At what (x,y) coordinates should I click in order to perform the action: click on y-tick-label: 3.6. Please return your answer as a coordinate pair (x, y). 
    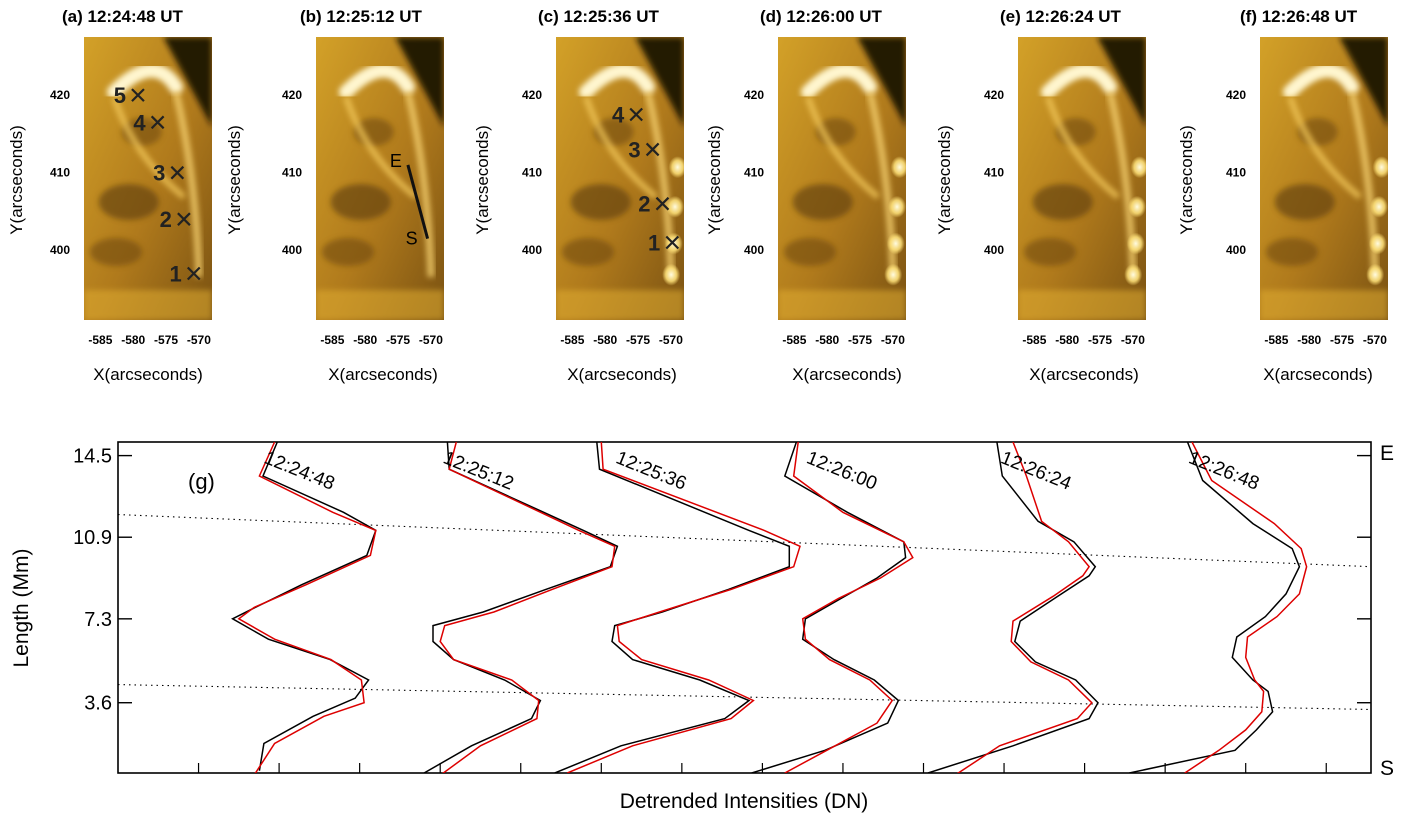
    Looking at the image, I should click on (98, 704).